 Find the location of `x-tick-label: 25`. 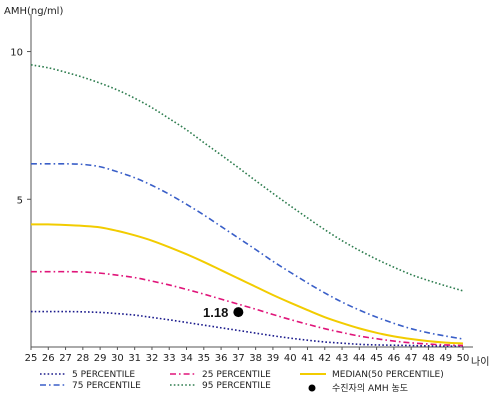

x-tick-label: 25 is located at coordinates (31, 358).